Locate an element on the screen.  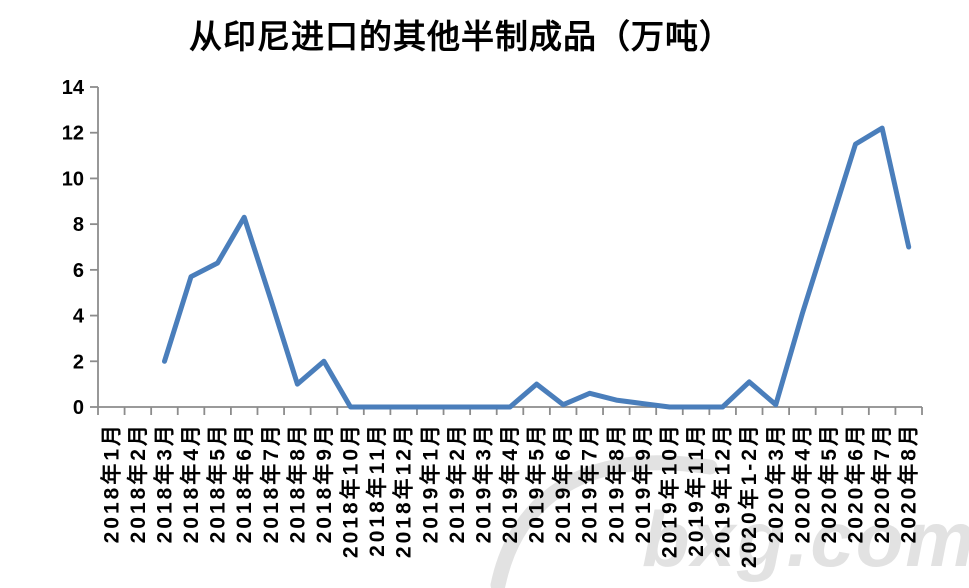
x-axis-label: 2019年4月 is located at coordinates (510, 482).